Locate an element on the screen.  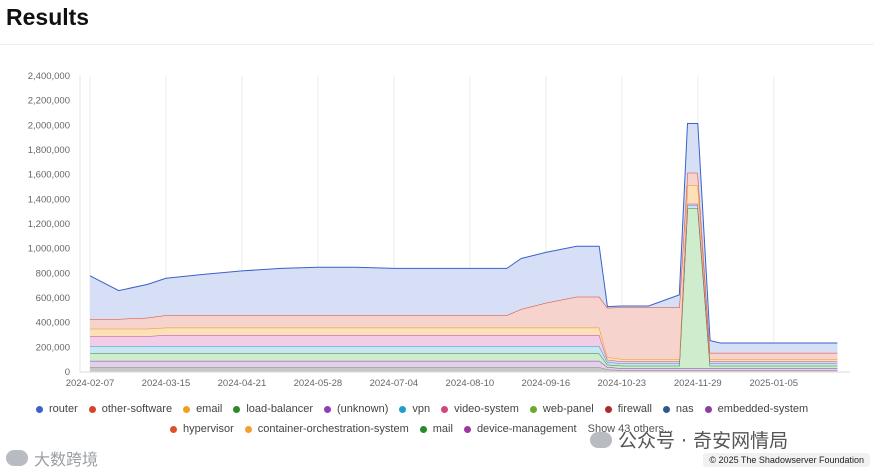
legend-item-unknown: (unknown) is located at coordinates (356, 409).